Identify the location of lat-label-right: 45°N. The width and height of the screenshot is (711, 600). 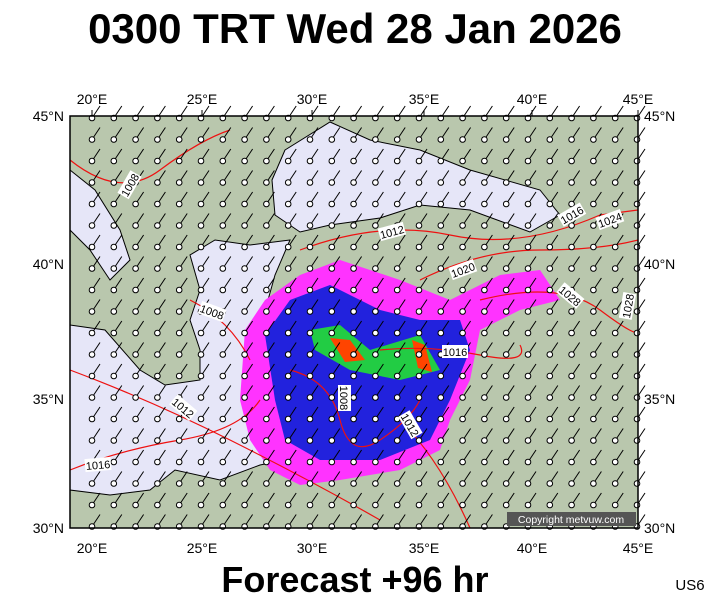
(659, 116).